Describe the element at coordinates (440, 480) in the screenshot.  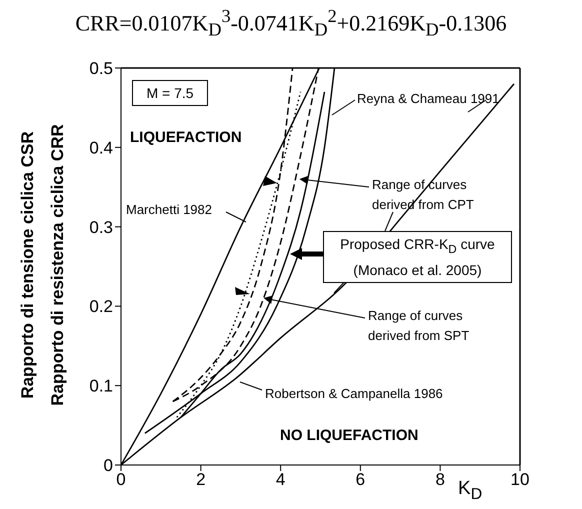
I see `x-tick-label: 8` at that location.